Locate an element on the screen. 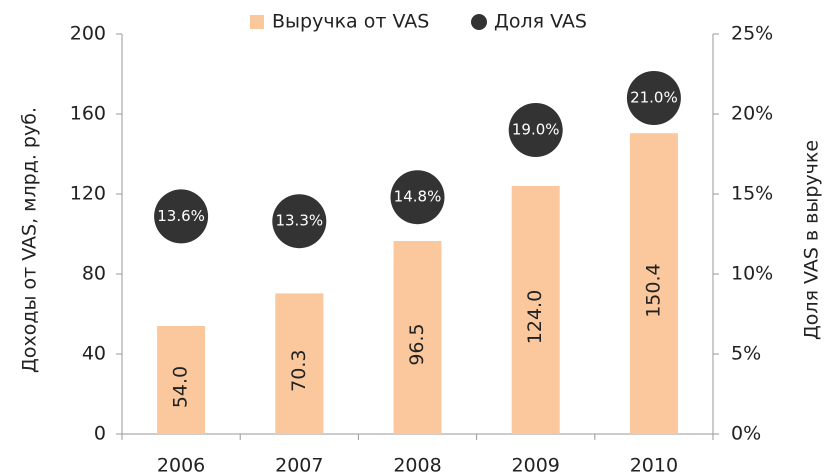 The image size is (827, 476). share-value-label: 14.8% is located at coordinates (418, 197).